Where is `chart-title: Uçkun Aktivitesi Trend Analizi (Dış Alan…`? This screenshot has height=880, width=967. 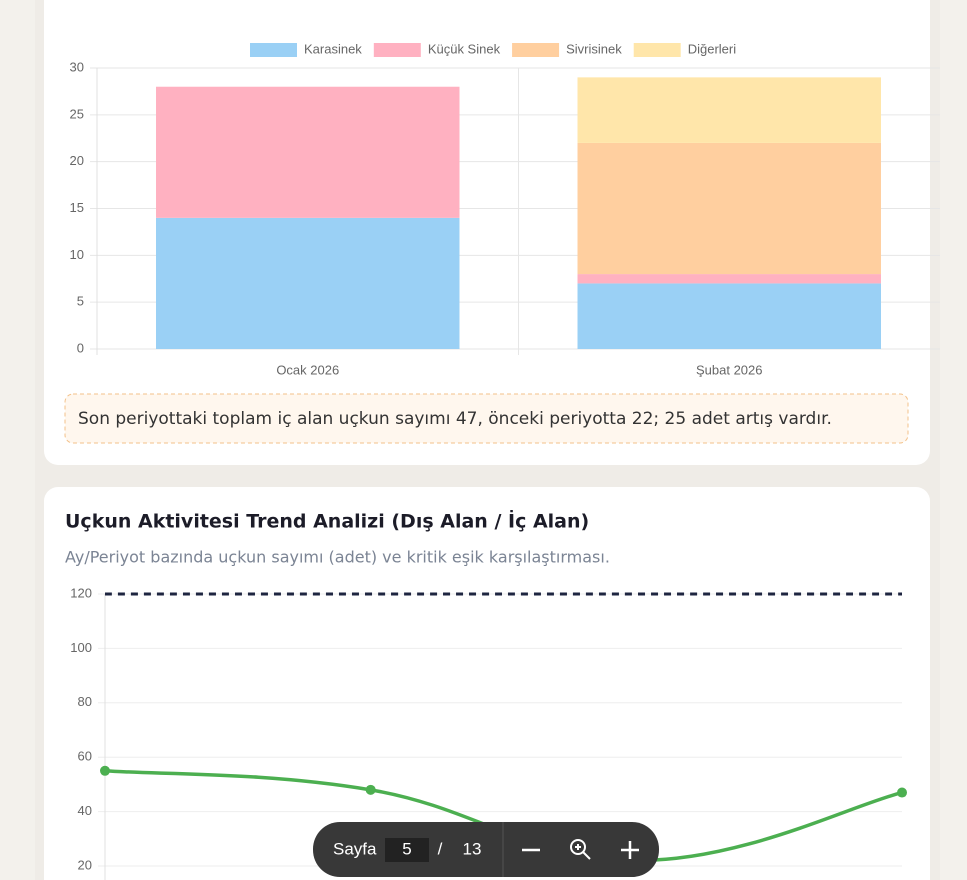 chart-title: Uçkun Aktivitesi Trend Analizi (Dış Alan… is located at coordinates (327, 521).